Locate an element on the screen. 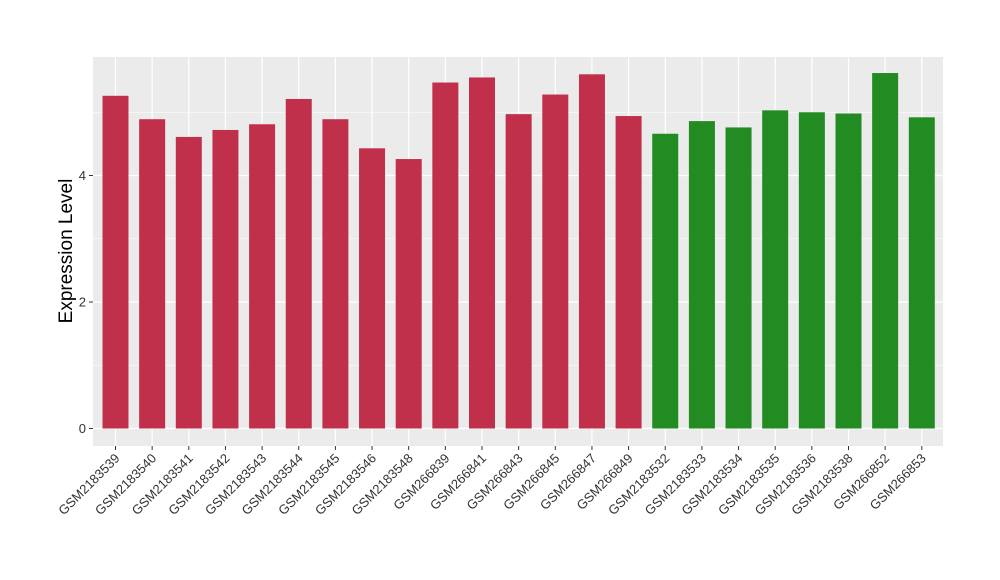 The height and width of the screenshot is (580, 1000). y-tick-label: 0 is located at coordinates (82, 428).